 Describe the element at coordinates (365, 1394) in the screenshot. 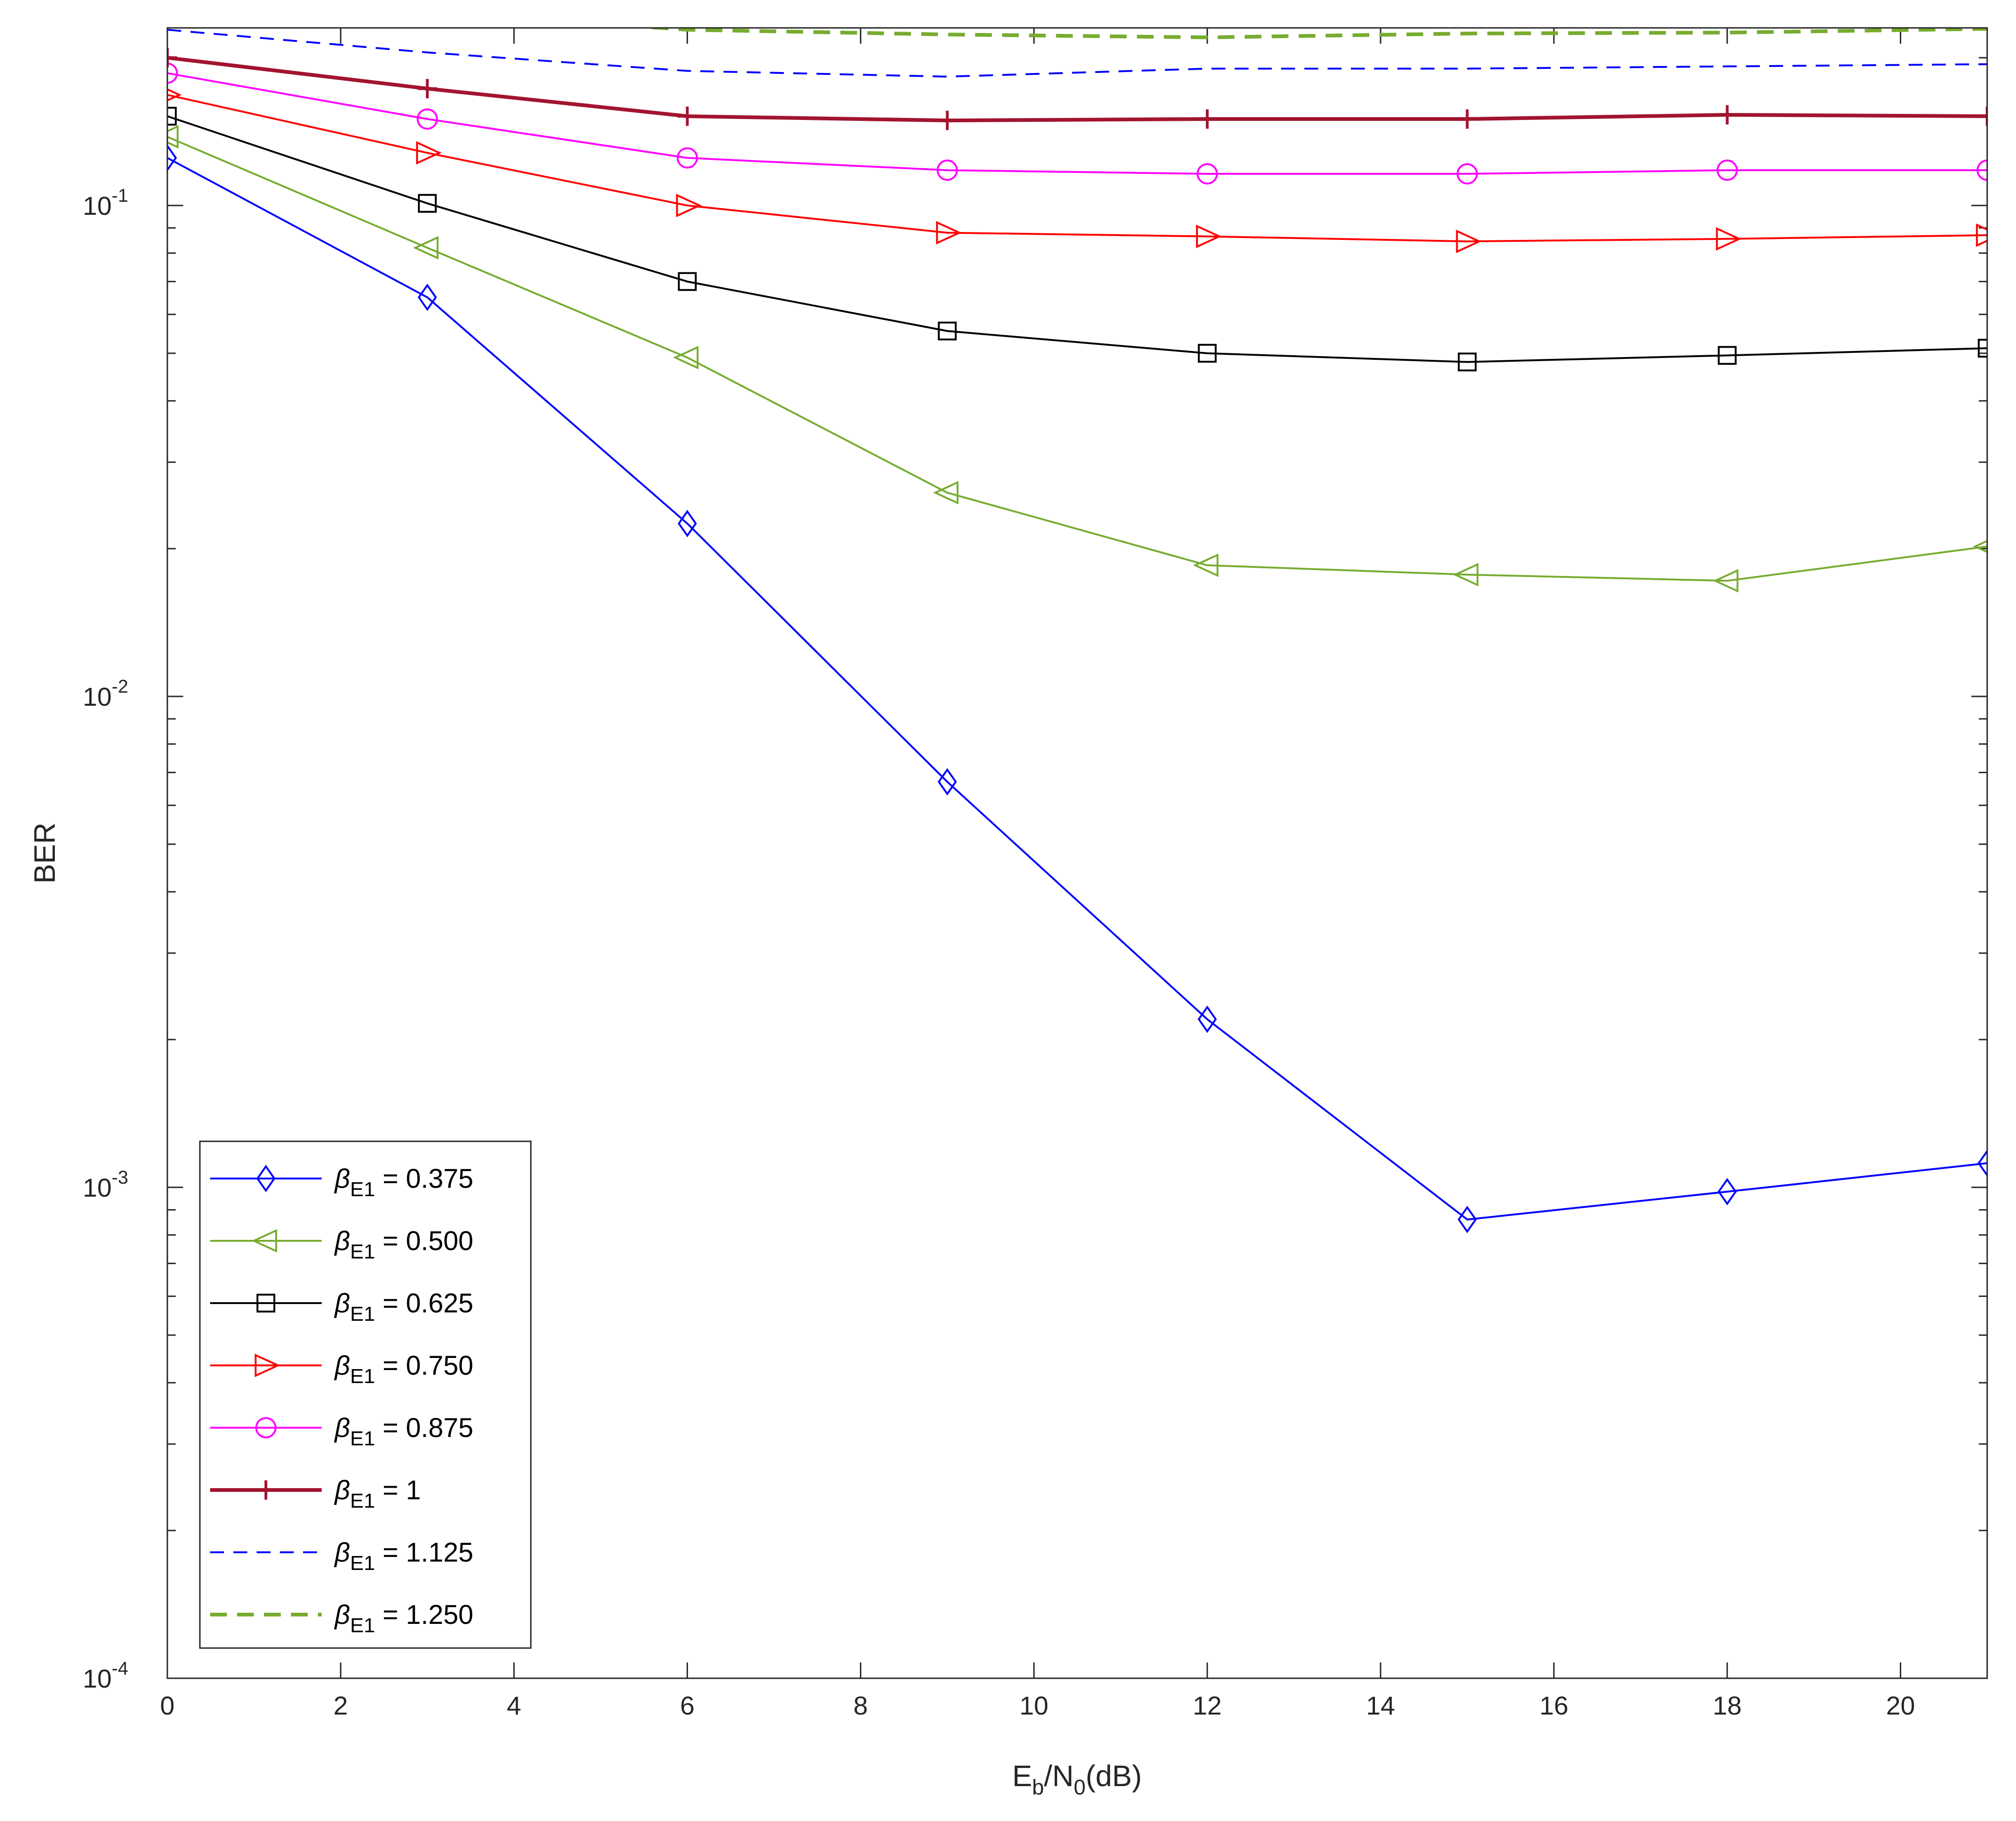

I see `legend-box` at that location.